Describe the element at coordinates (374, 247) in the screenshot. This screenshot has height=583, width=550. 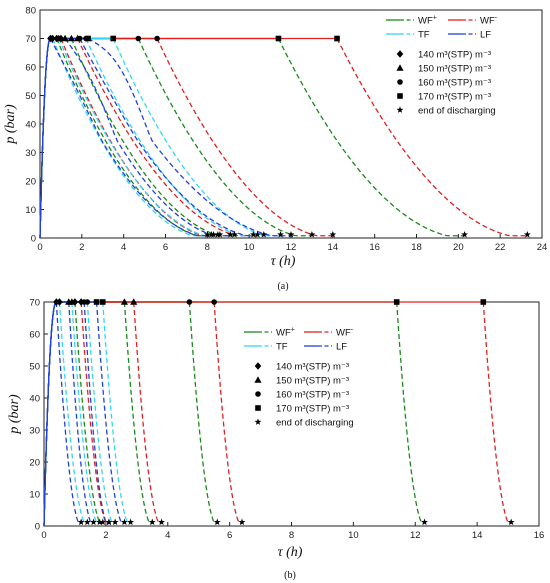
I see `panel-a-x-tick-label: 16` at that location.